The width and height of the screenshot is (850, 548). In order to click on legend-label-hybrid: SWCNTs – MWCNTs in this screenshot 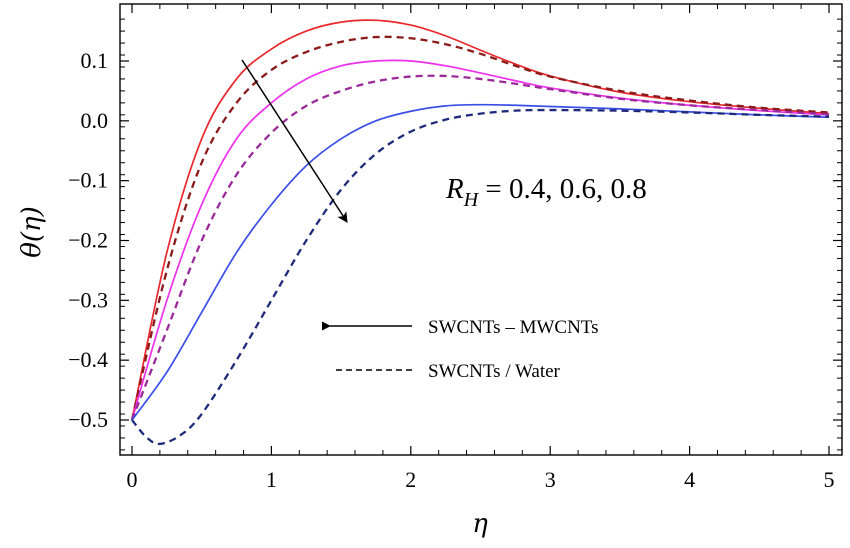, I will do `click(513, 327)`.